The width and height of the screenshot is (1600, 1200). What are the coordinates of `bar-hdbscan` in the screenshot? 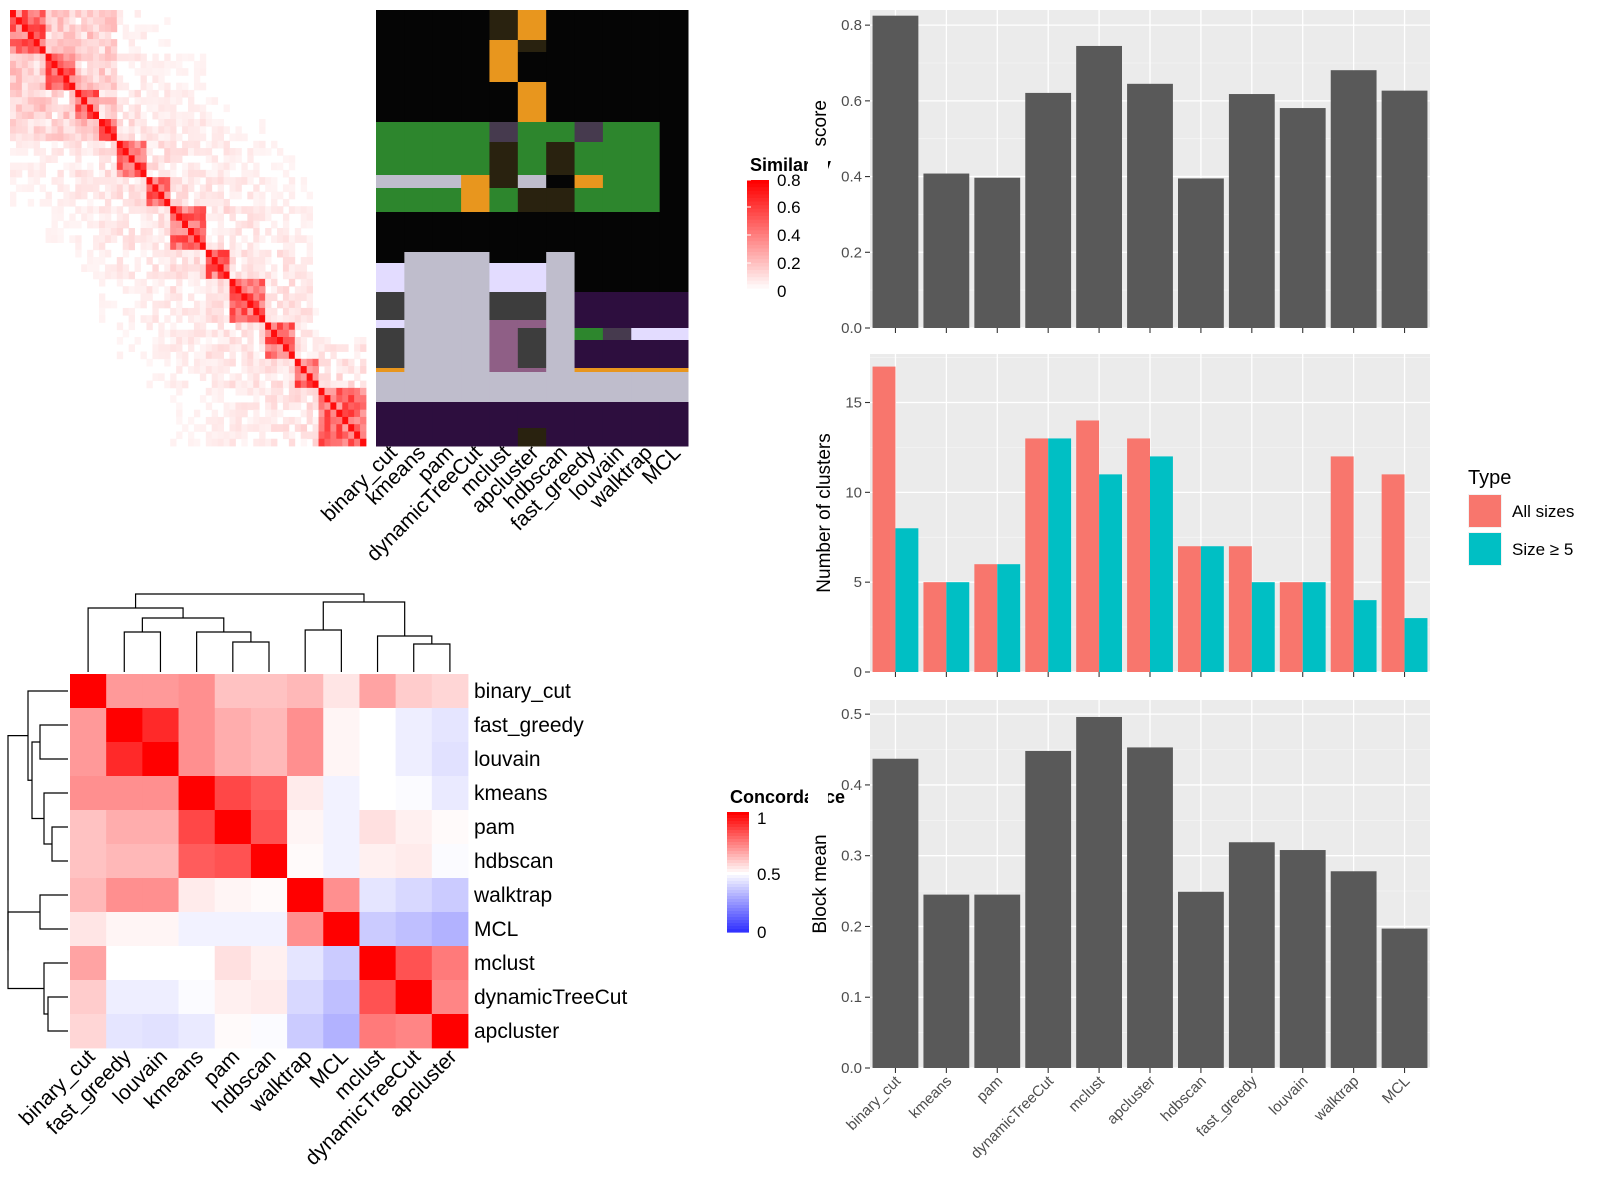 It's located at (1201, 253).